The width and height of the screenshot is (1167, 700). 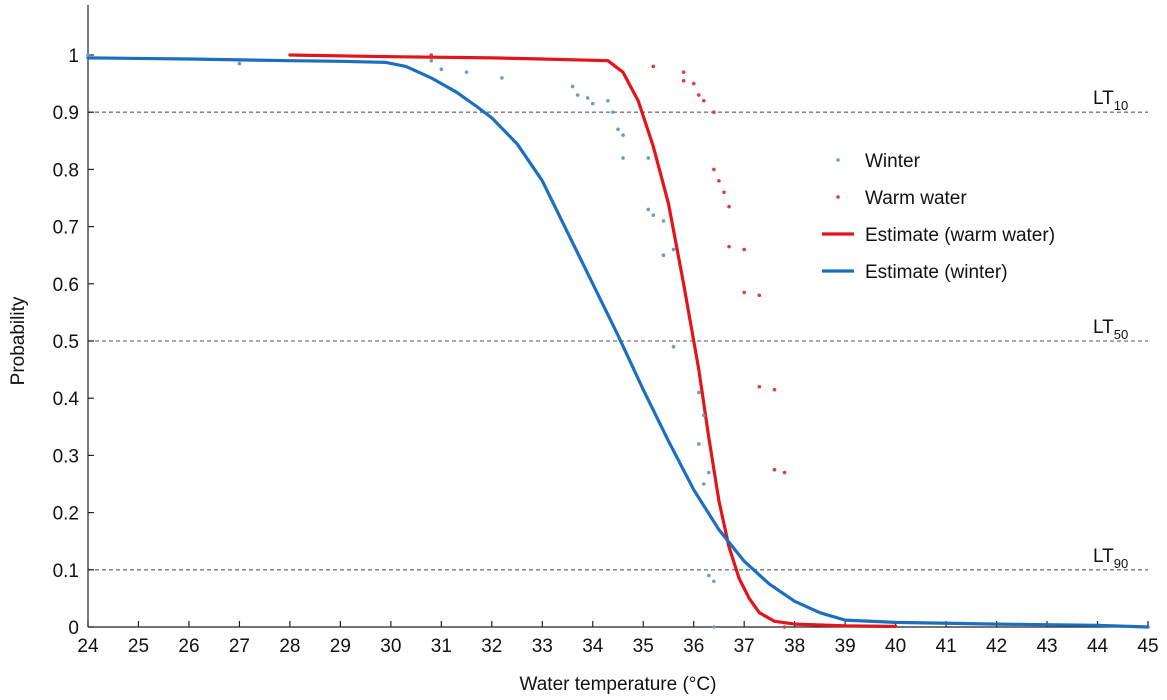 I want to click on y-tick-label: 0.9, so click(x=66, y=113).